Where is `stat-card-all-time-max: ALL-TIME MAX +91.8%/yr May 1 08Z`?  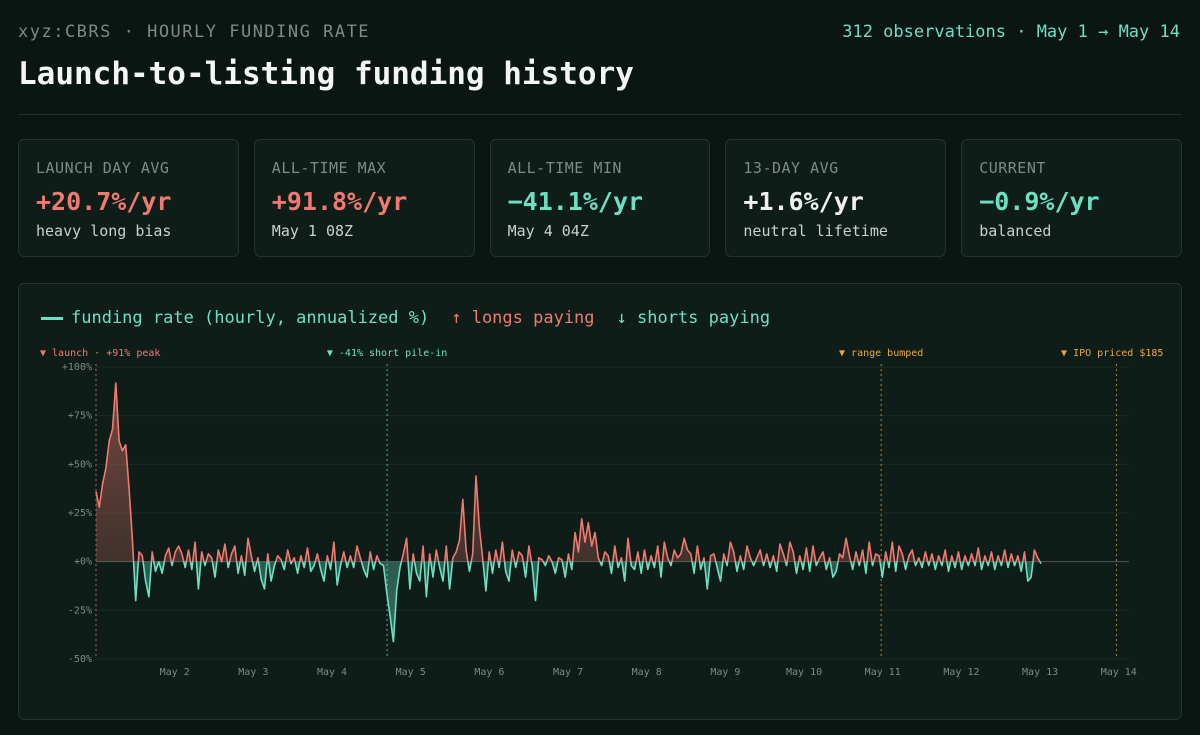
stat-card-all-time-max: ALL-TIME MAX +91.8%/yr May 1 08Z is located at coordinates (364, 198).